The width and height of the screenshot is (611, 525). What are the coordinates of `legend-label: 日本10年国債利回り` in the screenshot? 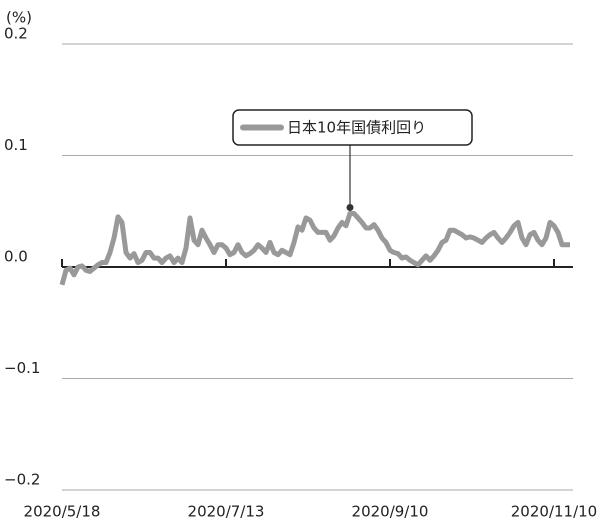 It's located at (356, 128).